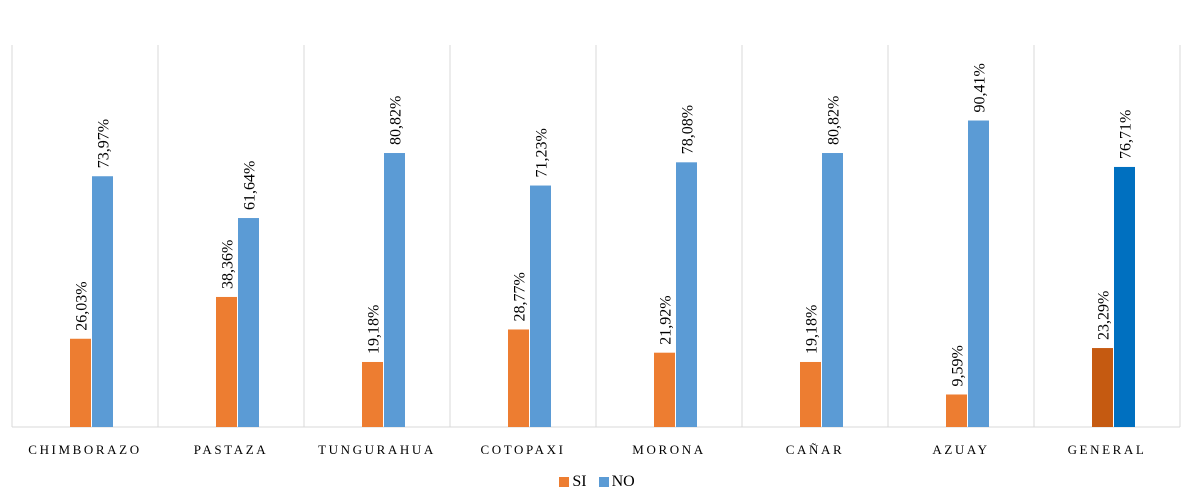 The image size is (1194, 495). I want to click on x-tick-label: CHIMBORAZO, so click(84, 449).